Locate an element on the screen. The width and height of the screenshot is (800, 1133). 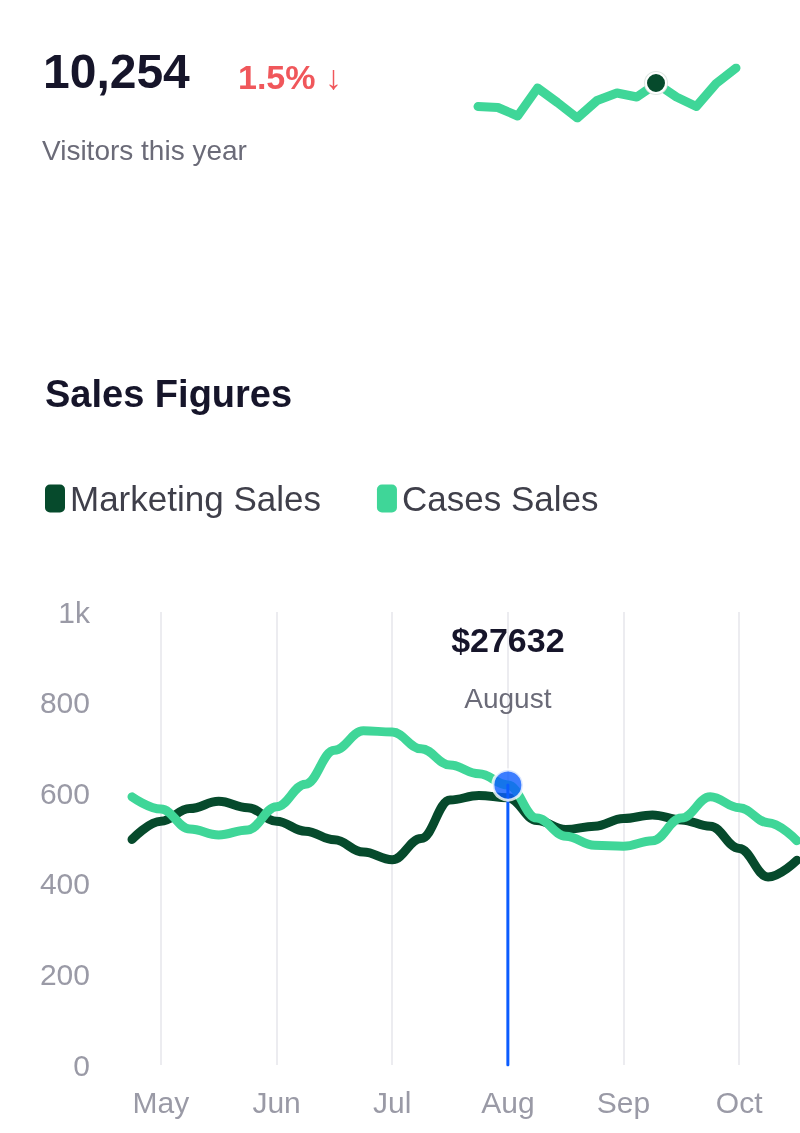
x-tick-label: Aug is located at coordinates (508, 1102).